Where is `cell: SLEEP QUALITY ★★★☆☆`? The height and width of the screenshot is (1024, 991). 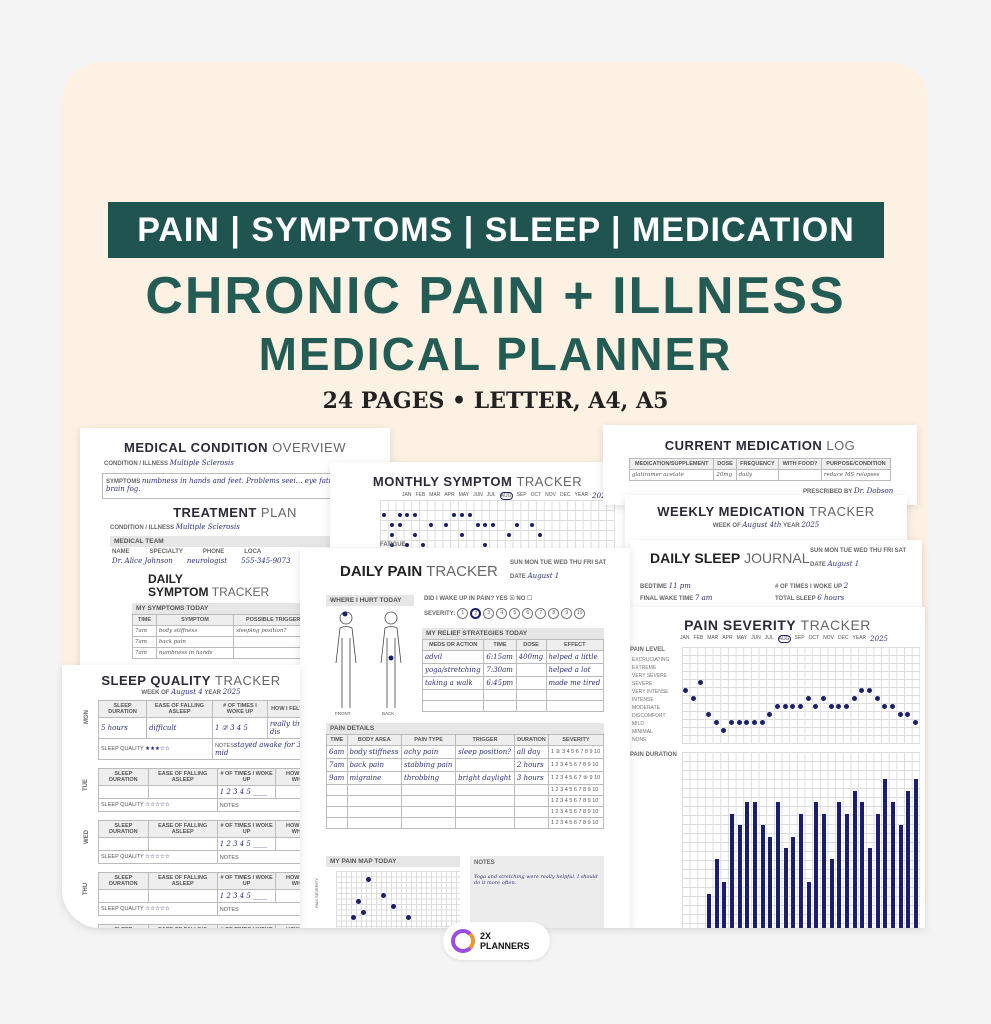
cell: SLEEP QUALITY ★★★☆☆ is located at coordinates (155, 749).